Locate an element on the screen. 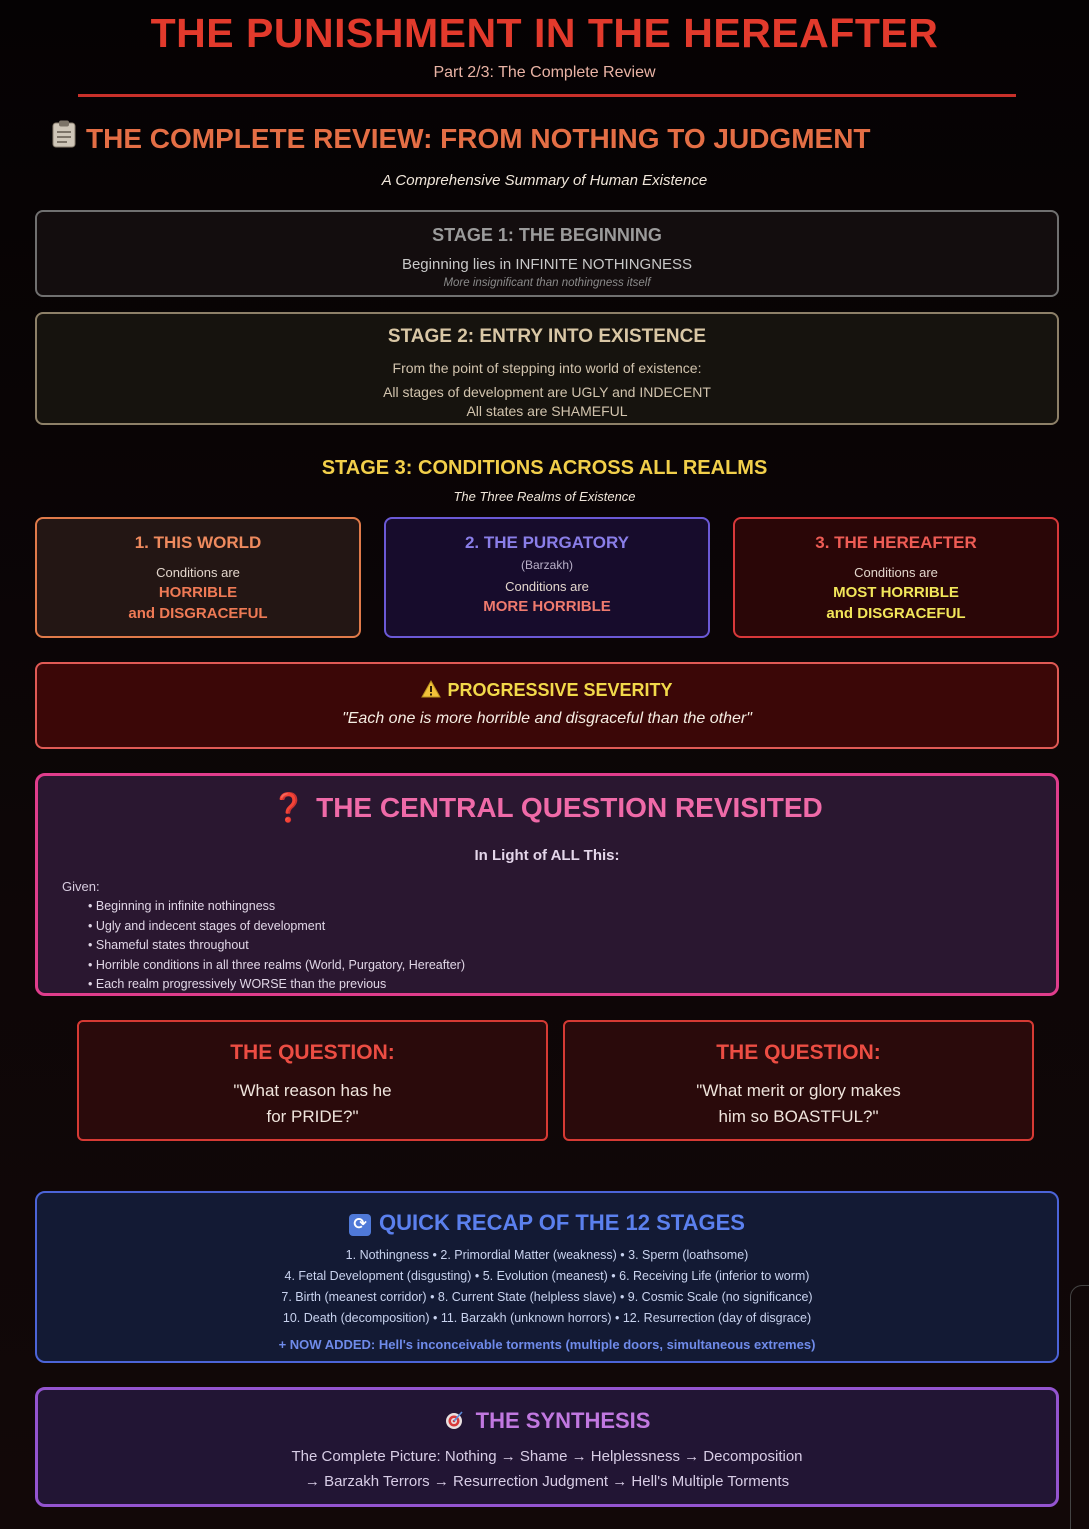  severity-heading: PROGRESSIVE SEVERITY is located at coordinates (547, 690).